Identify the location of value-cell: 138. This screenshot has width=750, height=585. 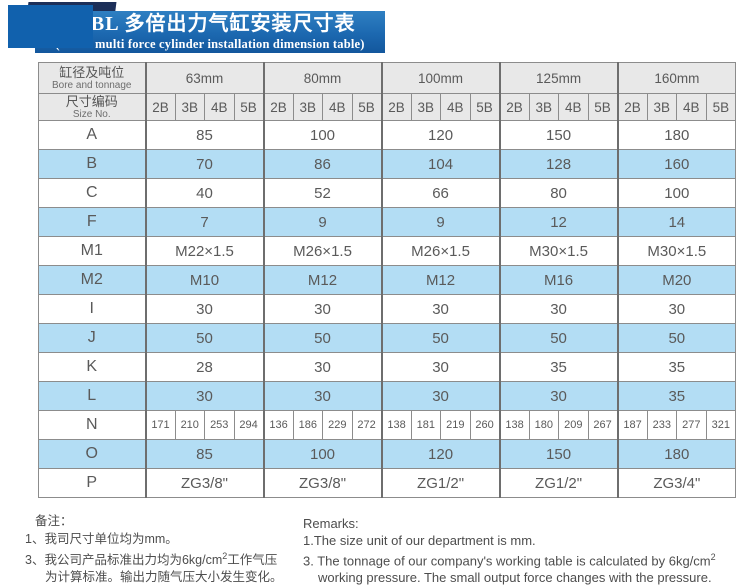
(514, 425).